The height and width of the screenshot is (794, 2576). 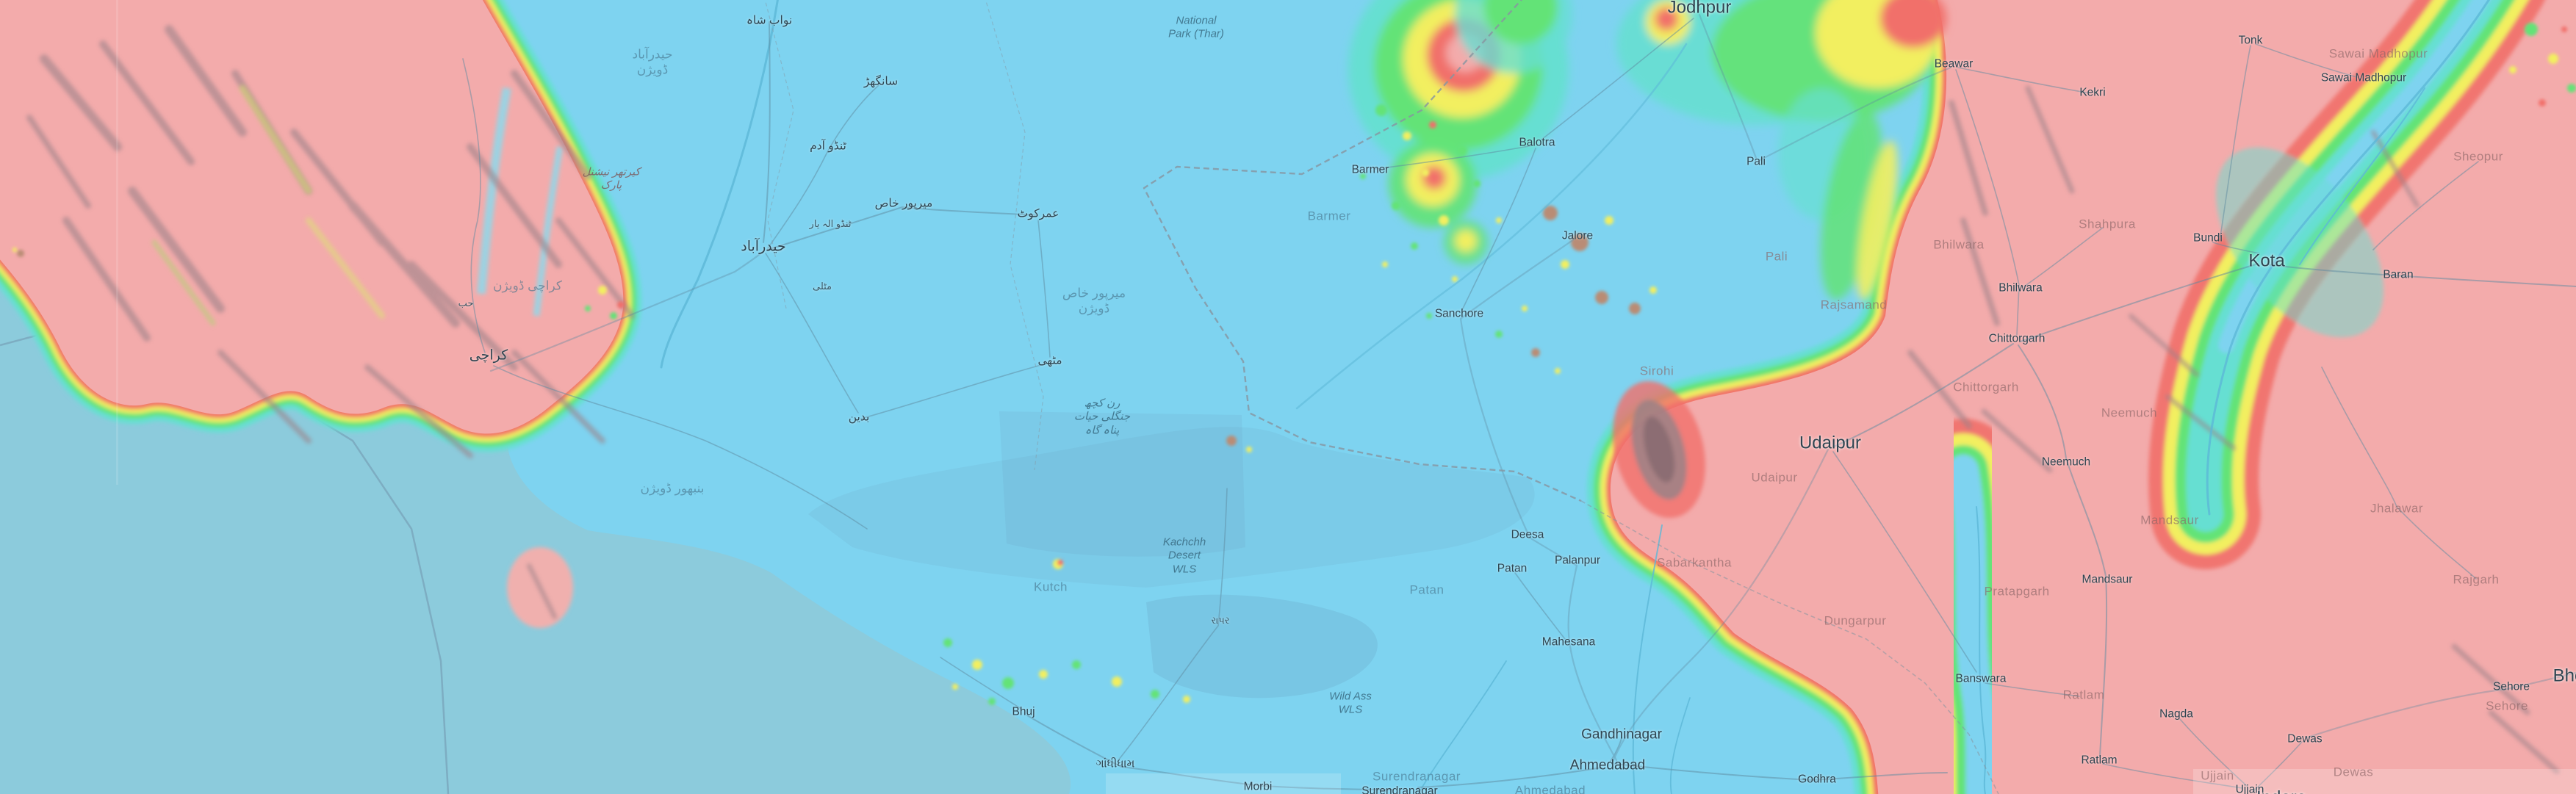 I want to click on map-label-chittorgarh-city: Chittorgarh, so click(x=2017, y=338).